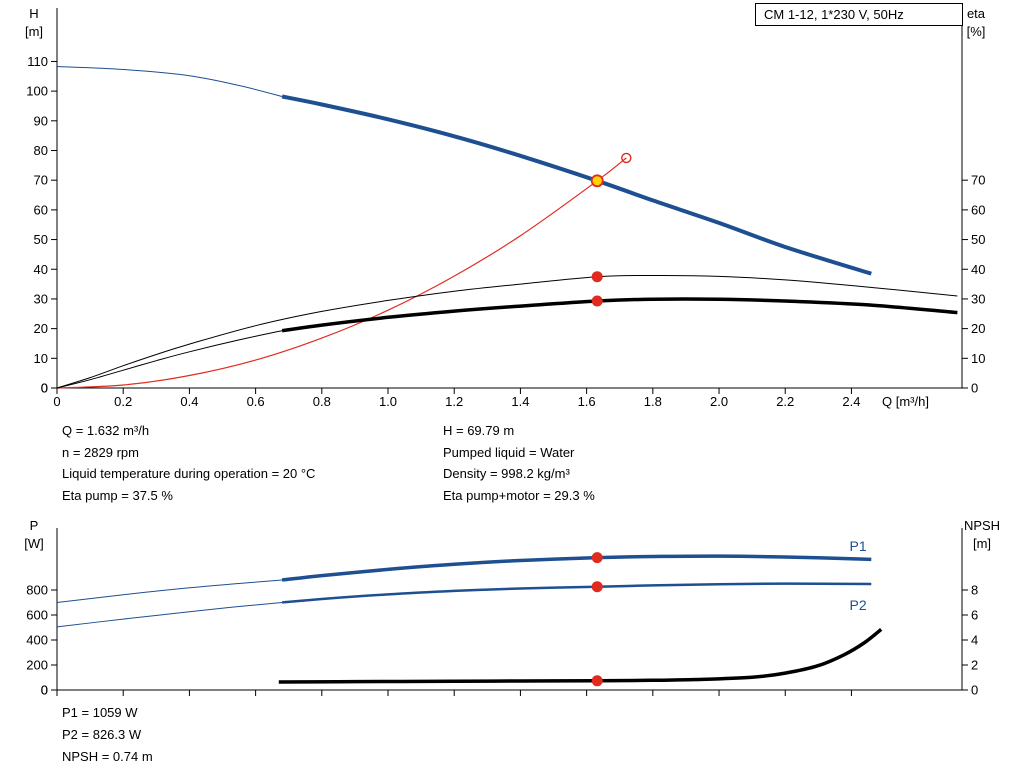 This screenshot has height=781, width=1024. What do you see at coordinates (834, 14) in the screenshot?
I see `pump-model-label: CM 1-12, 1*230 V, 50Hz` at bounding box center [834, 14].